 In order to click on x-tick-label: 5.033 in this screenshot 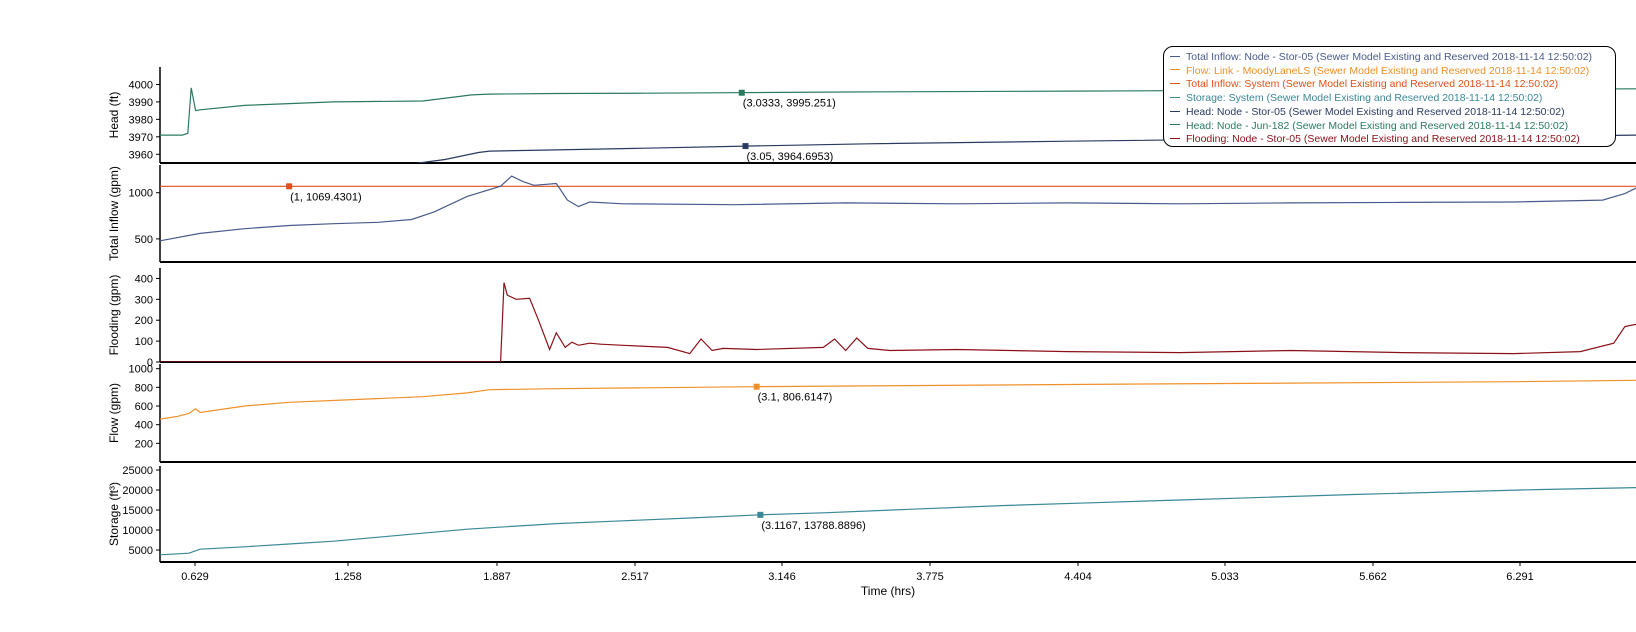, I will do `click(1225, 577)`.